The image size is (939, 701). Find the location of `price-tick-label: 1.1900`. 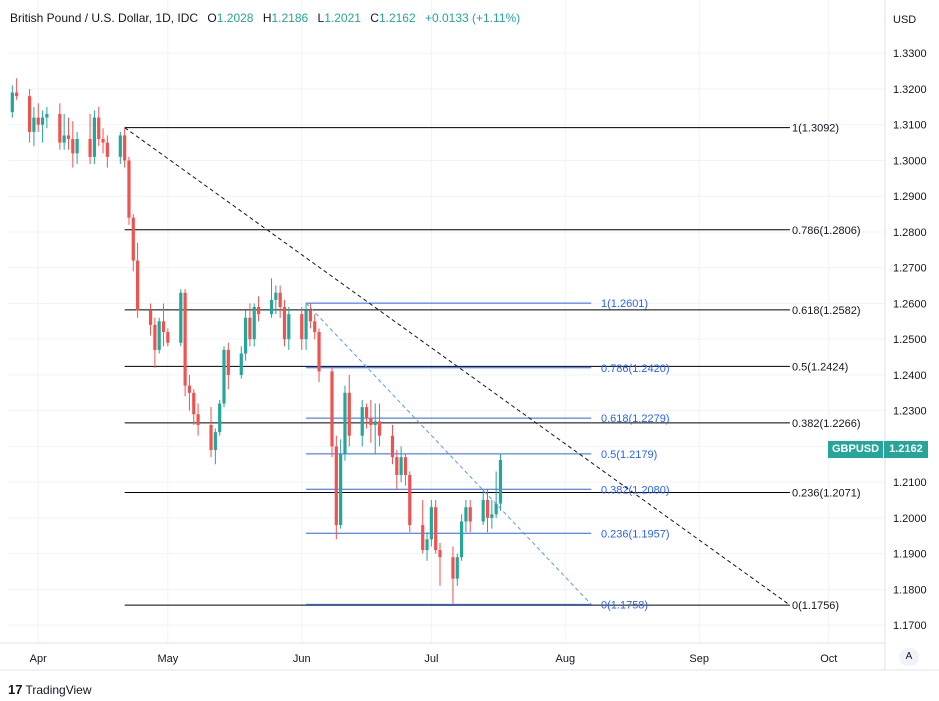

price-tick-label: 1.1900 is located at coordinates (910, 555).